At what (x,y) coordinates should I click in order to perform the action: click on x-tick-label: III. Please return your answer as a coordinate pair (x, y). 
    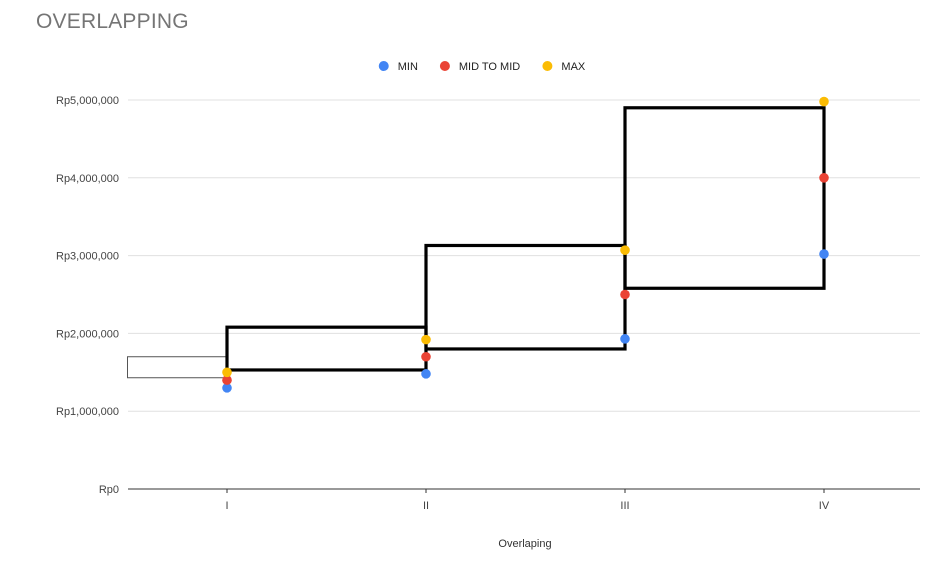
    Looking at the image, I should click on (624, 506).